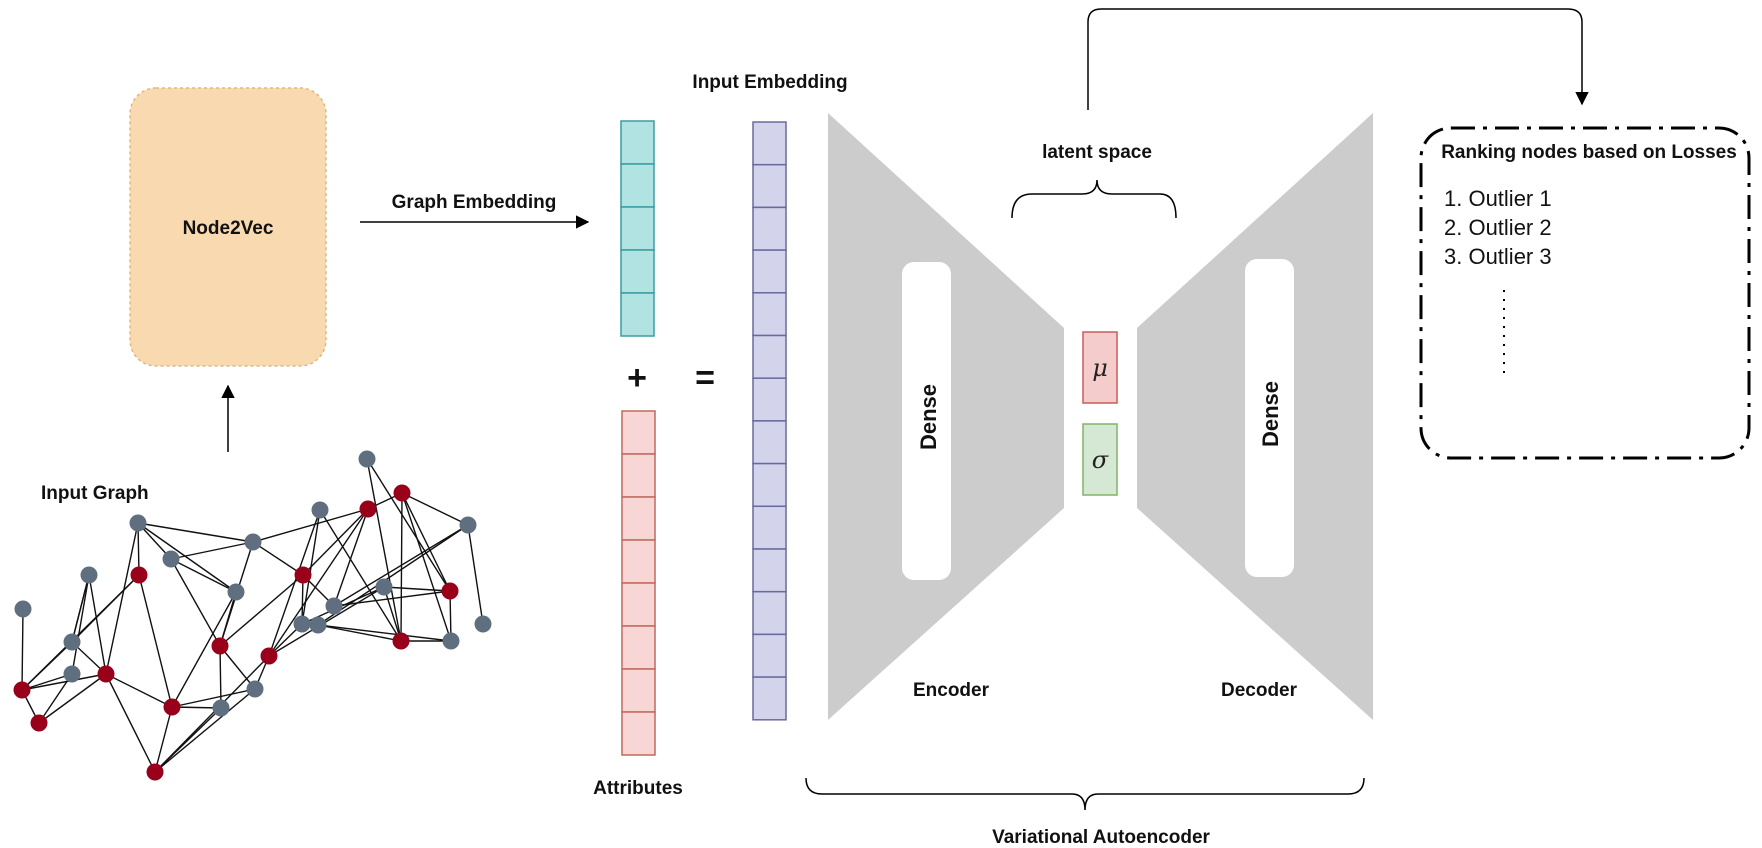 The width and height of the screenshot is (1762, 848). What do you see at coordinates (1085, 794) in the screenshot?
I see `vae-brace` at bounding box center [1085, 794].